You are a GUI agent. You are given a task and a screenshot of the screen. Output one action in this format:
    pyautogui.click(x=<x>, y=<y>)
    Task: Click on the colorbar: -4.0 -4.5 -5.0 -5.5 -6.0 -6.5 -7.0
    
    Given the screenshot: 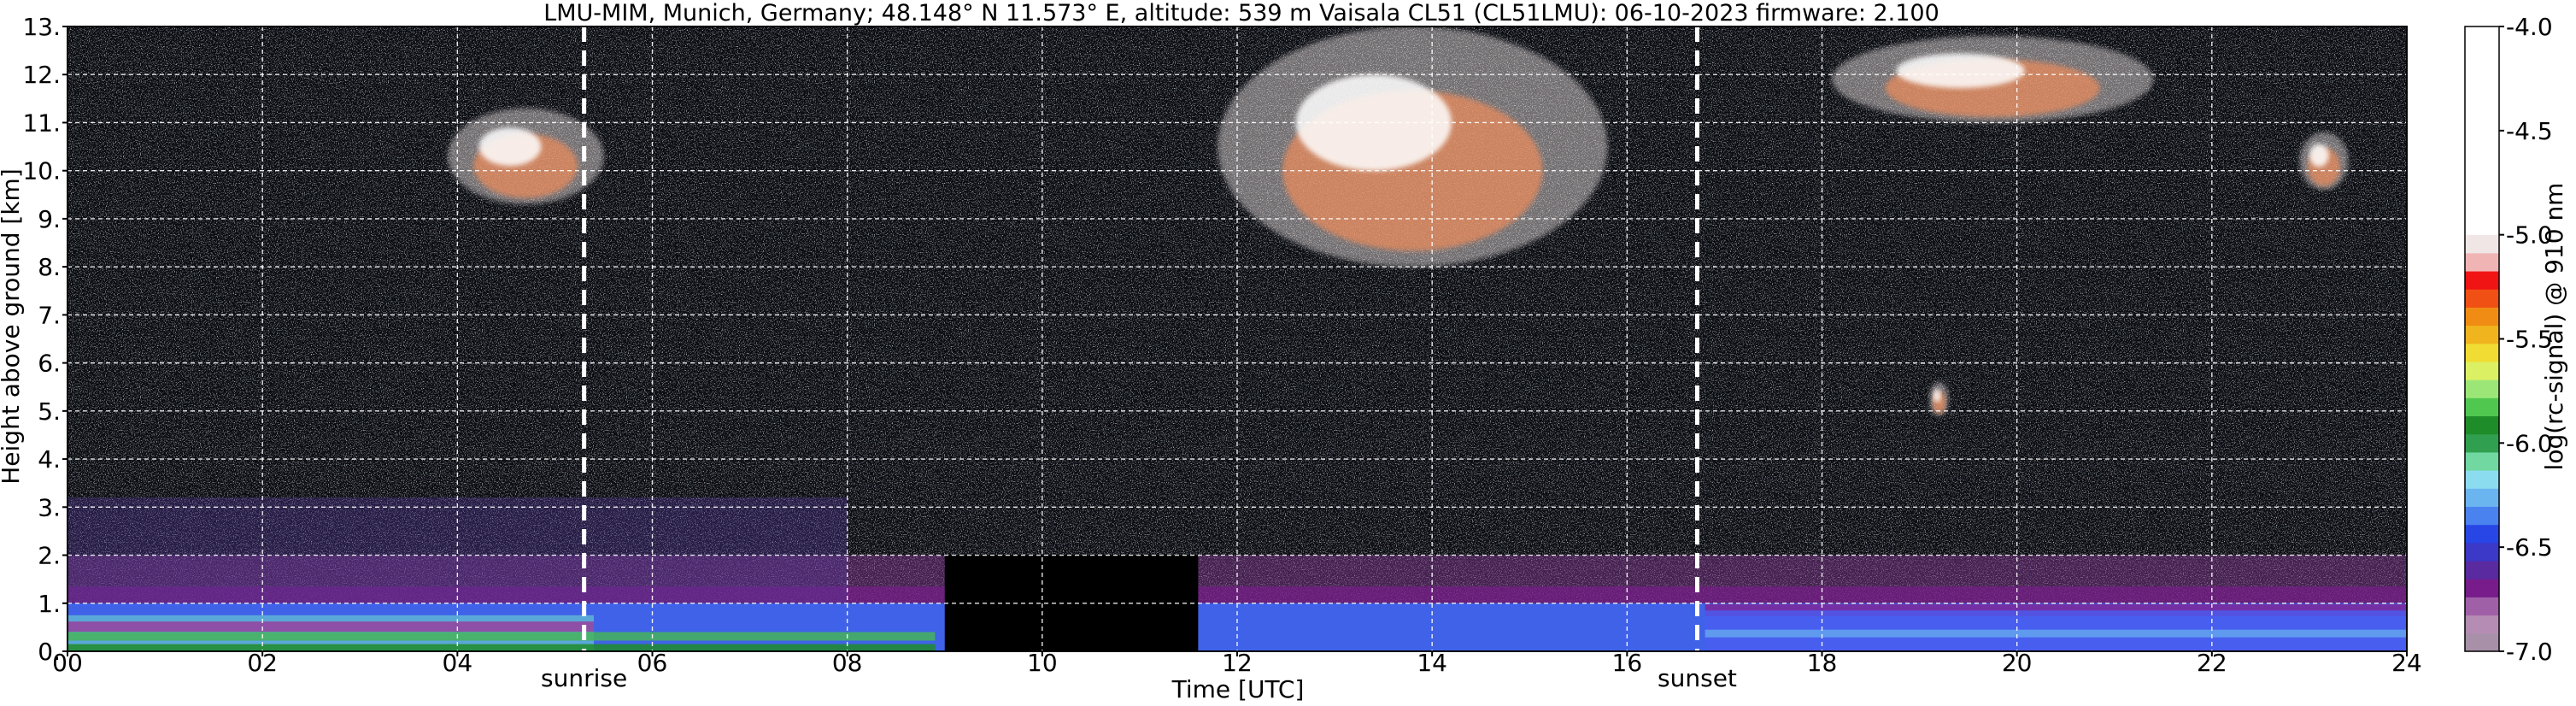 What is the action you would take?
    pyautogui.click(x=2508, y=339)
    